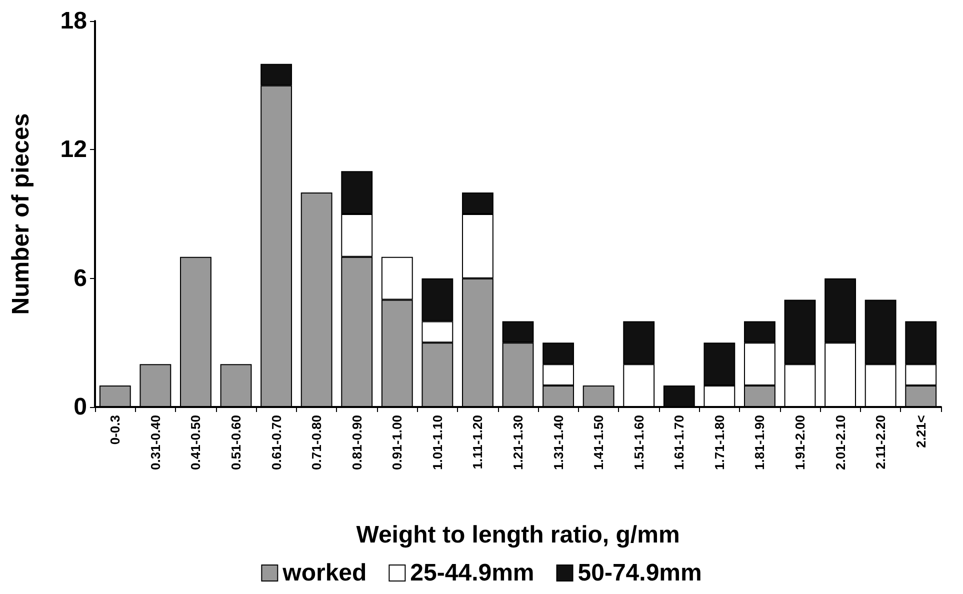  What do you see at coordinates (679, 442) in the screenshot?
I see `x-tick-label: 1.61-1.70` at bounding box center [679, 442].